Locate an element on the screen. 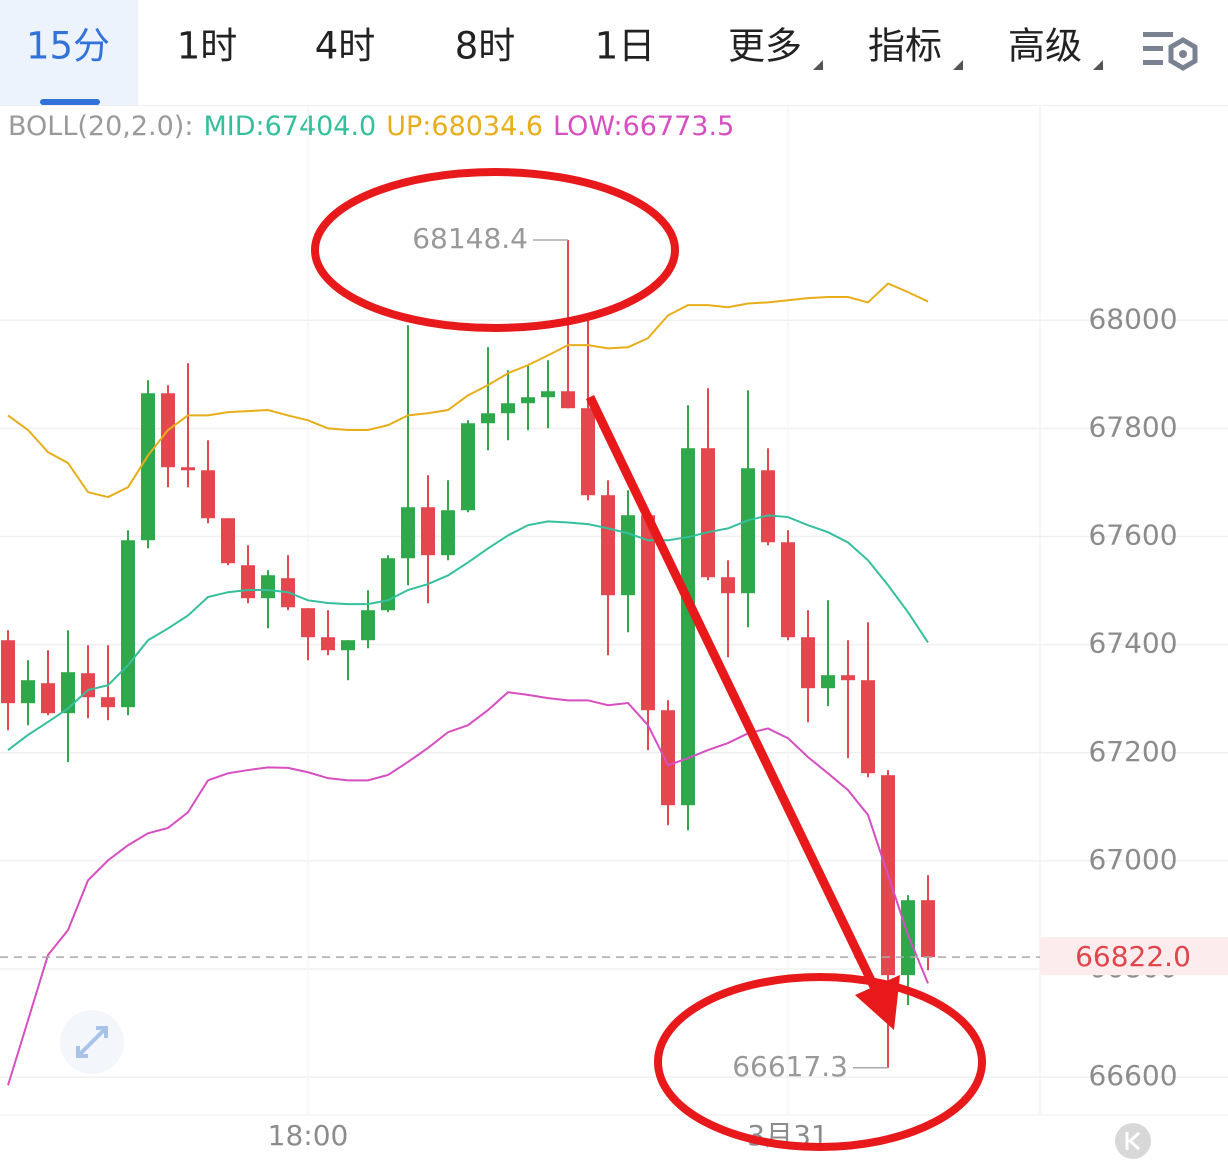  tab-bar: 15分 1时 4时 8时 1日 更多 指标 高级 is located at coordinates (614, 53).